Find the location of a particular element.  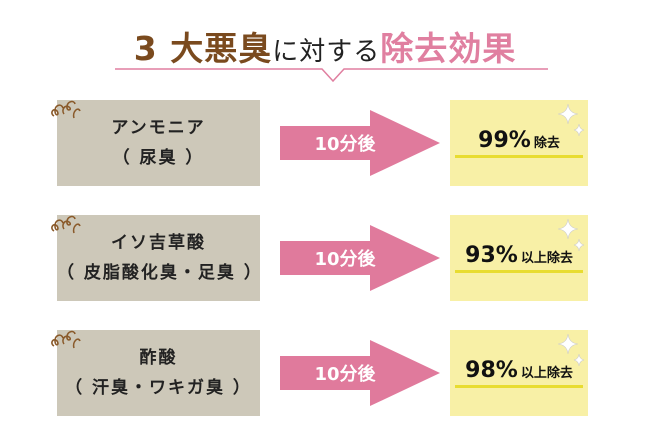

removal-rate: 98% 以上除去 is located at coordinates (519, 370).